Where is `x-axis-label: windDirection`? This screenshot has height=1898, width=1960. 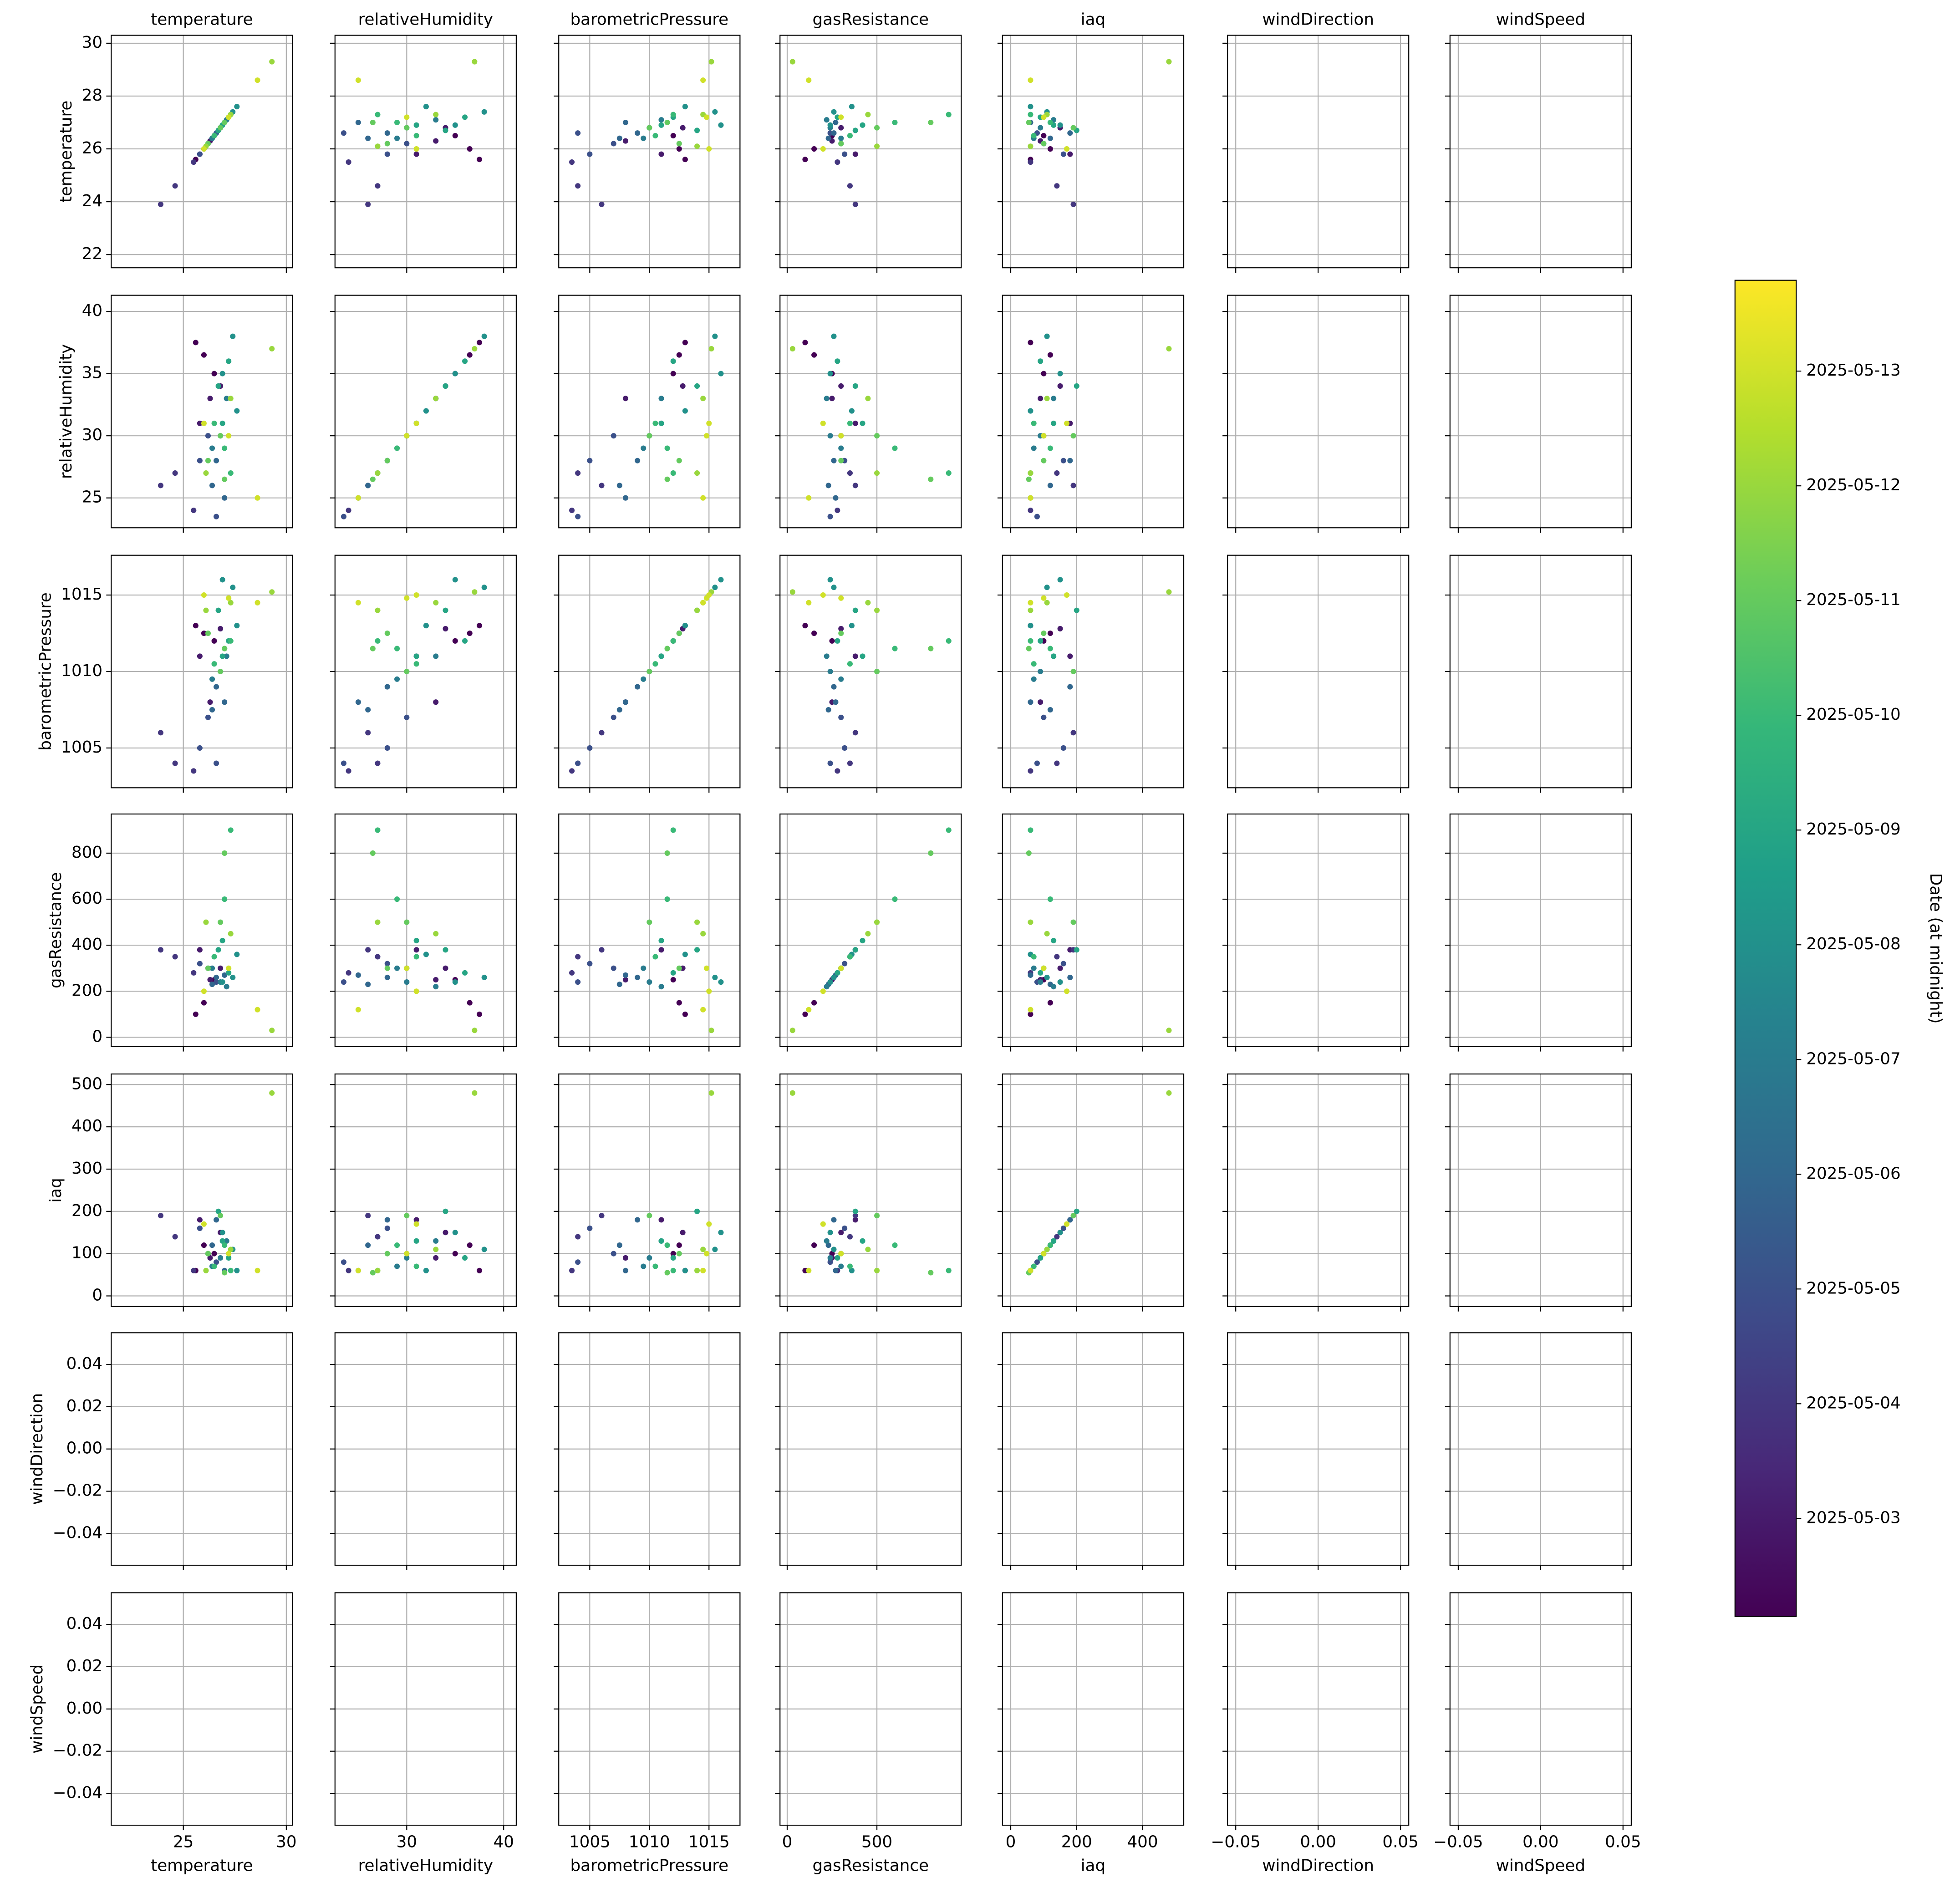 x-axis-label: windDirection is located at coordinates (1318, 1866).